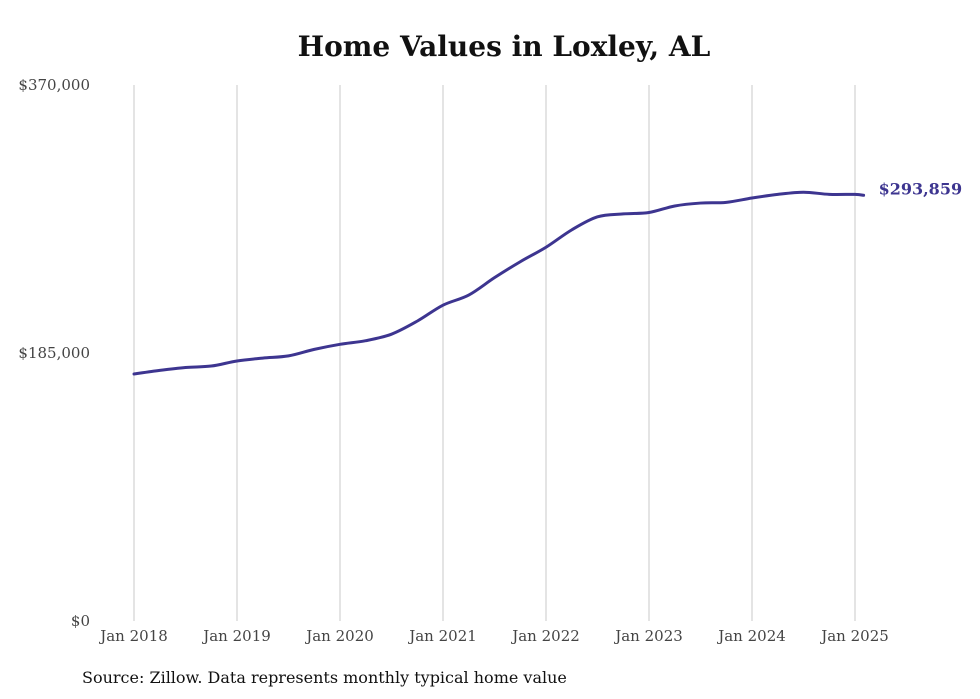 The height and width of the screenshot is (699, 980). Describe the element at coordinates (442, 636) in the screenshot. I see `x-tick-label: Jan 2021` at that location.